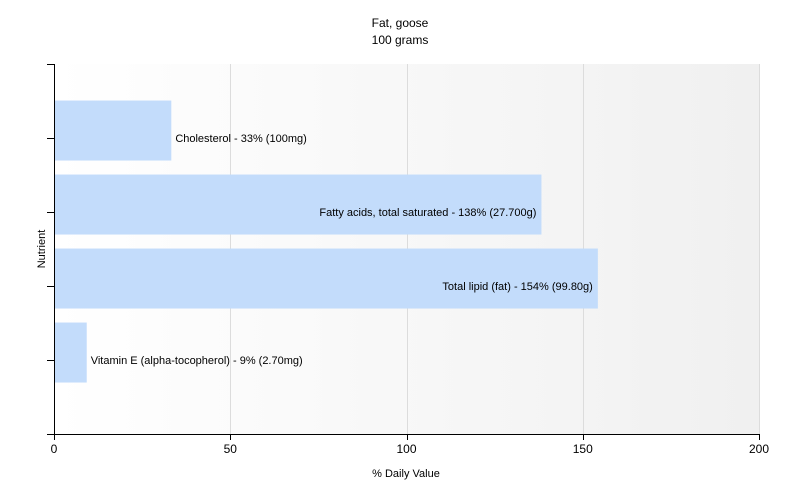 The width and height of the screenshot is (800, 500). Describe the element at coordinates (759, 449) in the screenshot. I see `x-tick-label-4: 200` at that location.